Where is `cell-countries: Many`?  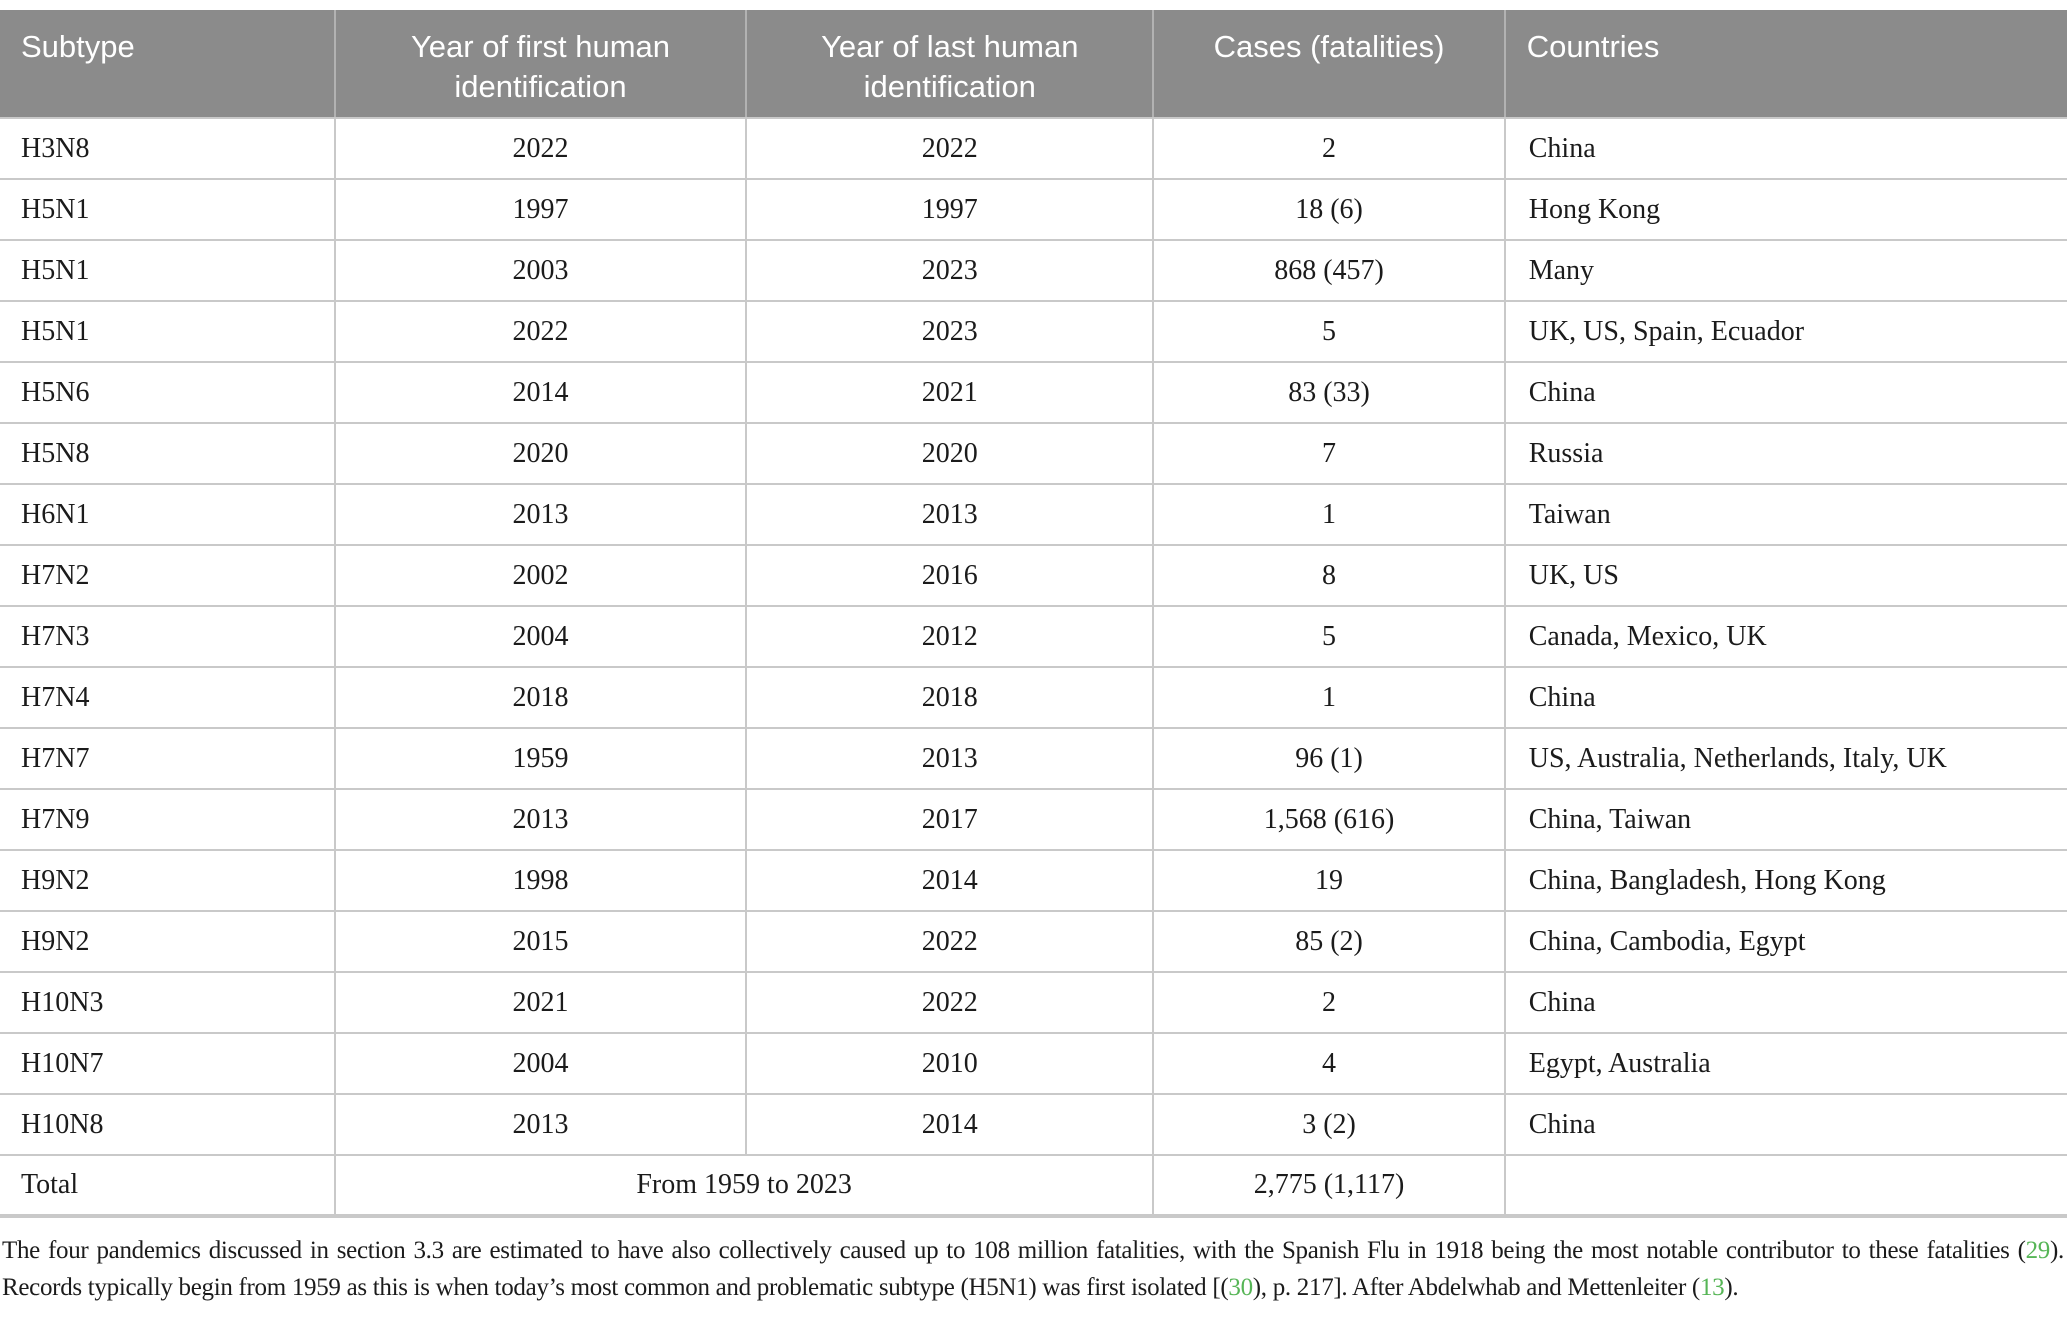
cell-countries: Many is located at coordinates (1785, 270).